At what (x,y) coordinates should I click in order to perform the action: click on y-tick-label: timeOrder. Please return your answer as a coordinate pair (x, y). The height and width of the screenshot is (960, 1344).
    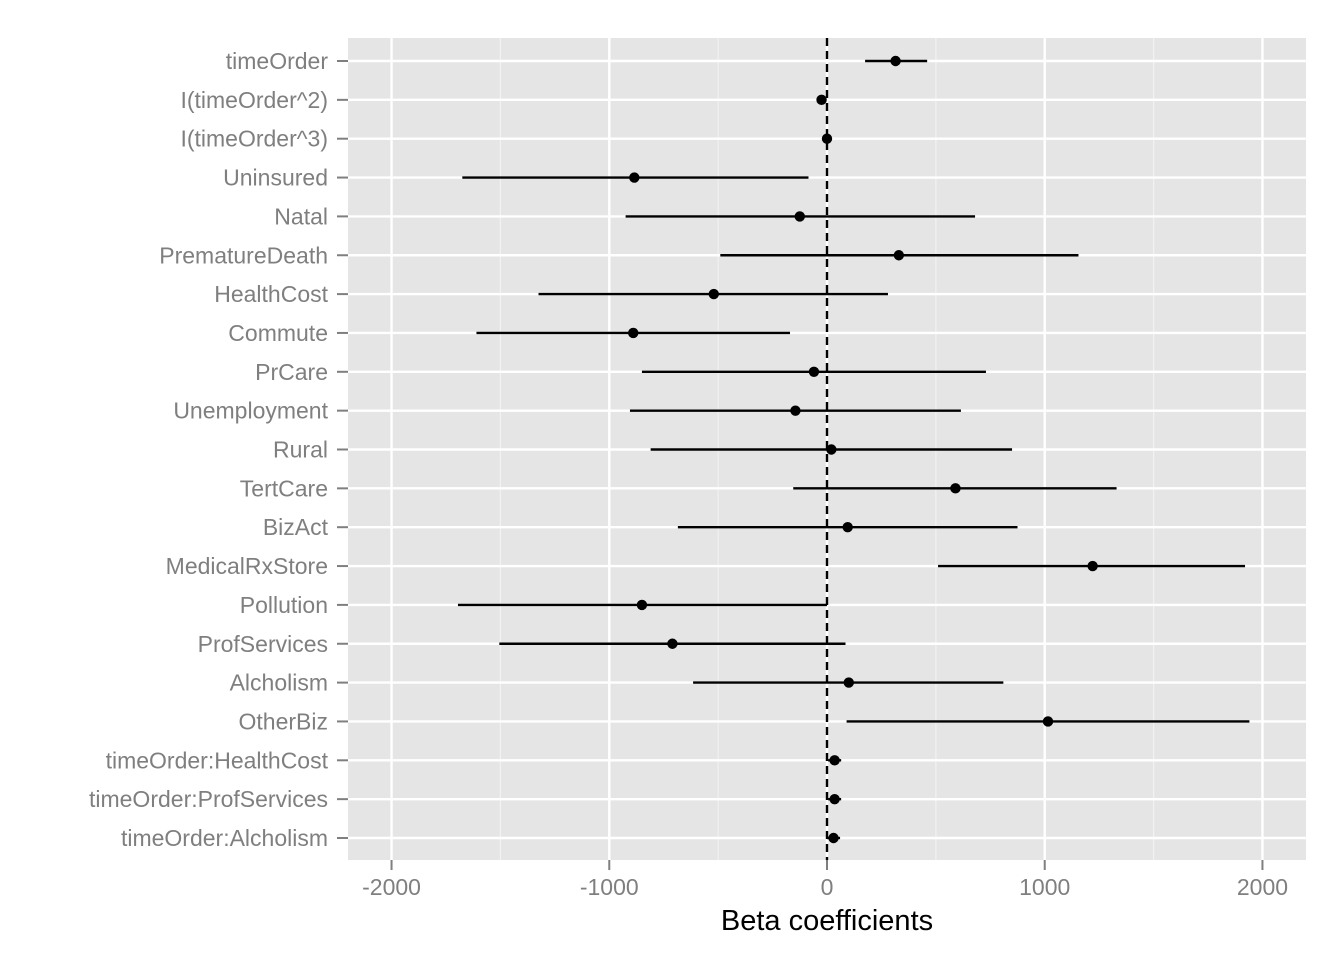
    Looking at the image, I should click on (277, 61).